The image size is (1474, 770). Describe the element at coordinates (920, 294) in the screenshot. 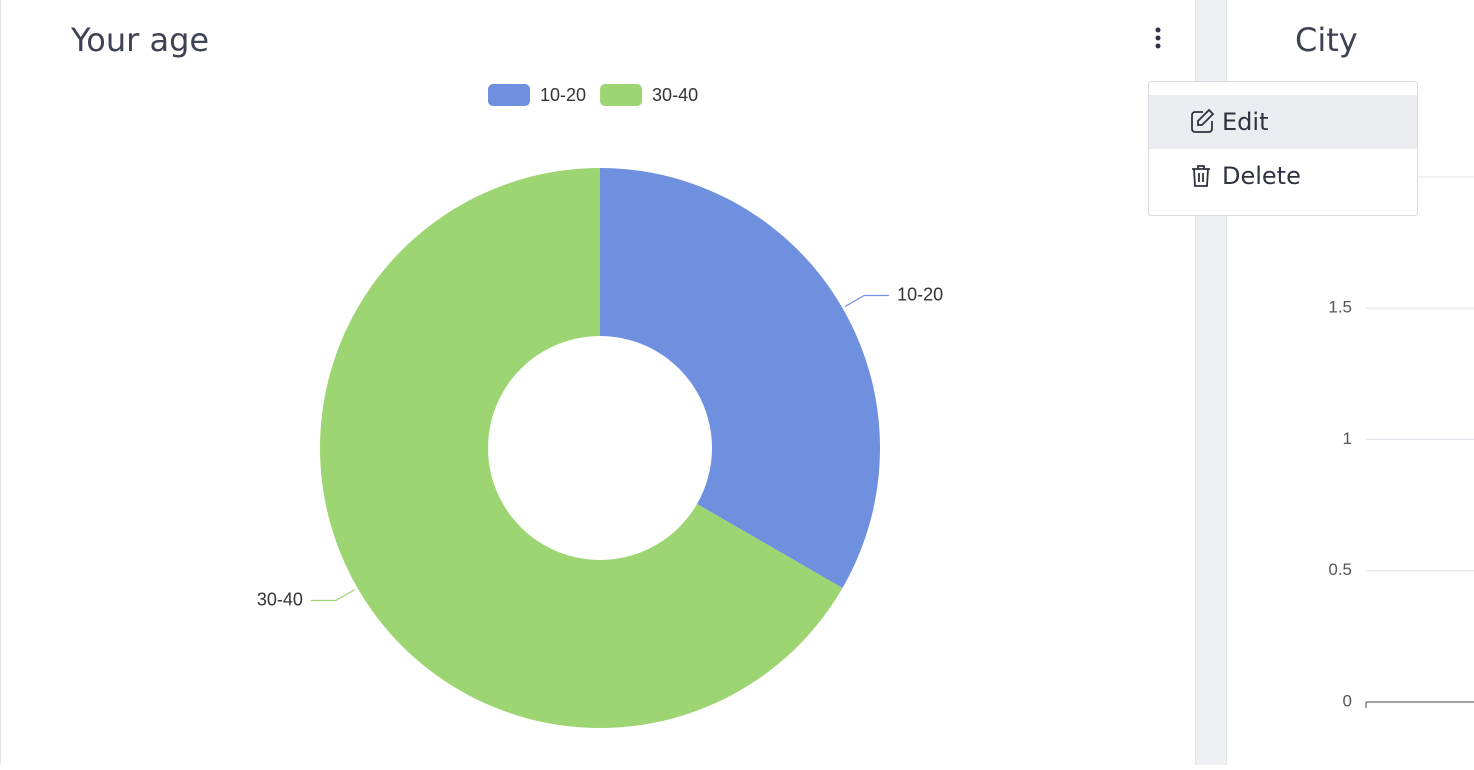

I see `slice-label: 10-20` at that location.